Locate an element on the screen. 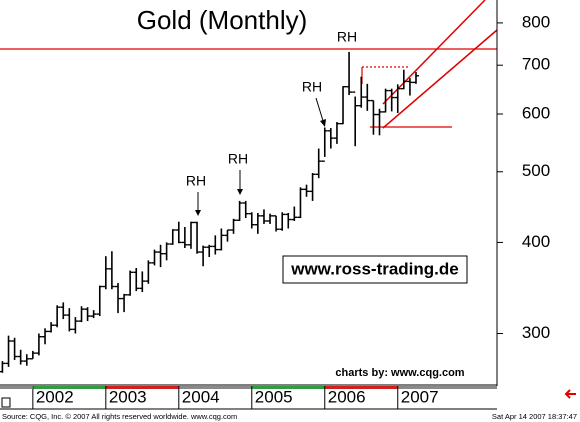  x-tick-label: 2005 is located at coordinates (274, 396).